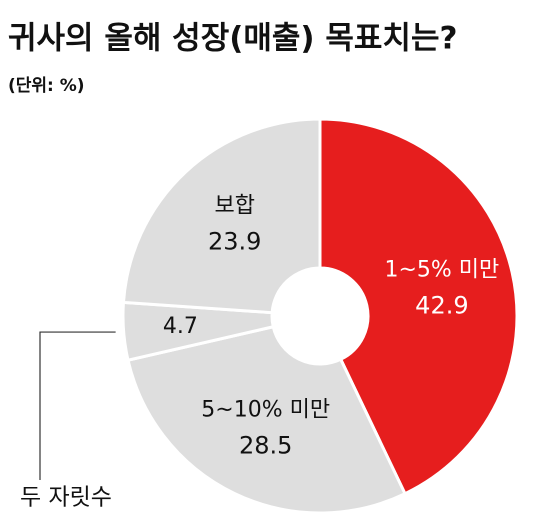 The height and width of the screenshot is (518, 550). What do you see at coordinates (234, 206) in the screenshot?
I see `category-label: 보합` at bounding box center [234, 206].